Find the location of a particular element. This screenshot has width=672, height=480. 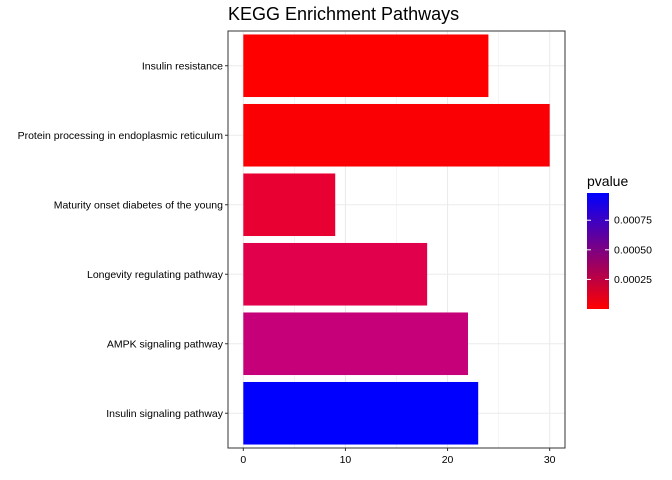

legend-tick-label: 0.00050 is located at coordinates (633, 250).